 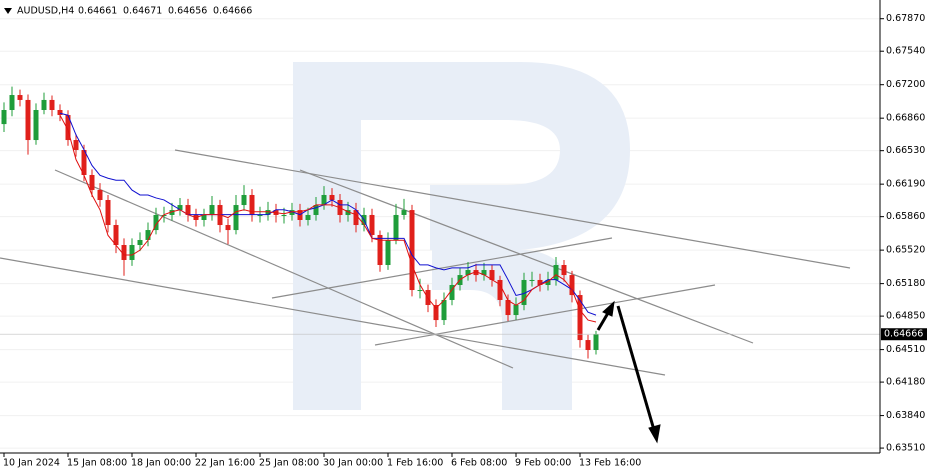 What do you see at coordinates (97, 463) in the screenshot?
I see `x-tick-label: 15 Jan 08:00` at bounding box center [97, 463].